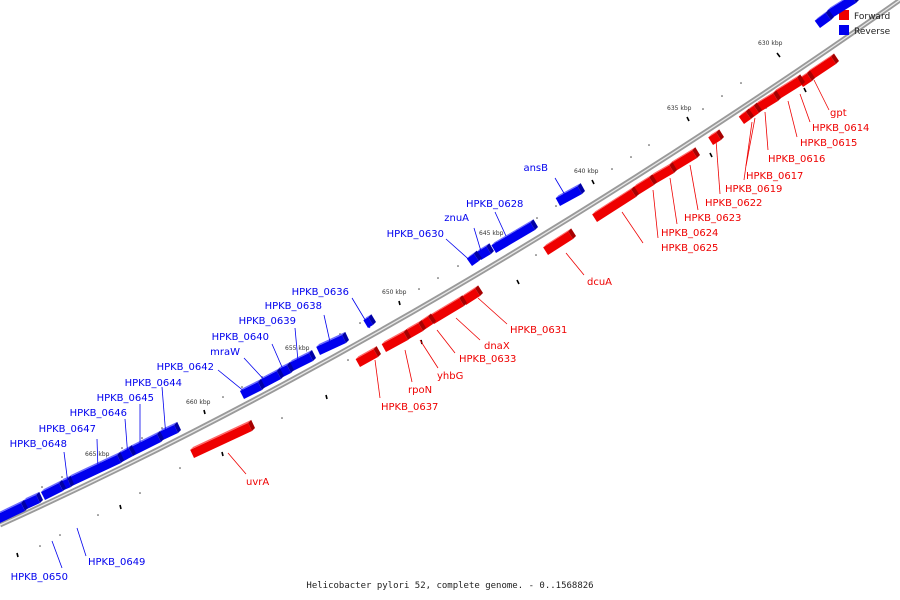  What do you see at coordinates (153, 383) in the screenshot?
I see `reverse-gene-label: HPKB_0644` at bounding box center [153, 383].